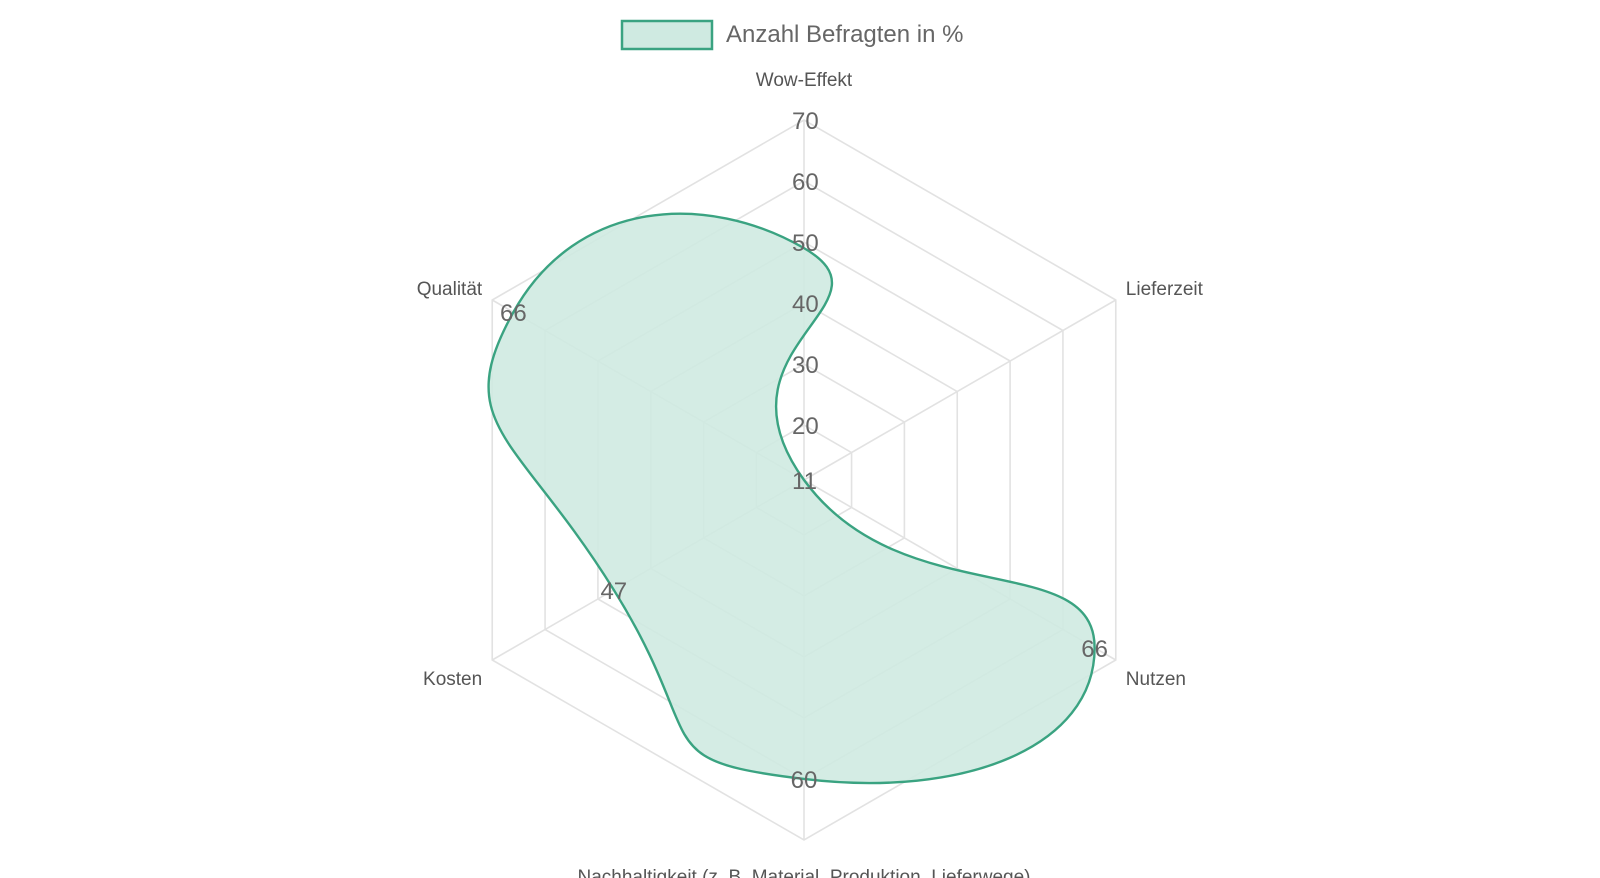 The height and width of the screenshot is (878, 1600). What do you see at coordinates (805, 426) in the screenshot?
I see `tick-label-20: 20` at bounding box center [805, 426].